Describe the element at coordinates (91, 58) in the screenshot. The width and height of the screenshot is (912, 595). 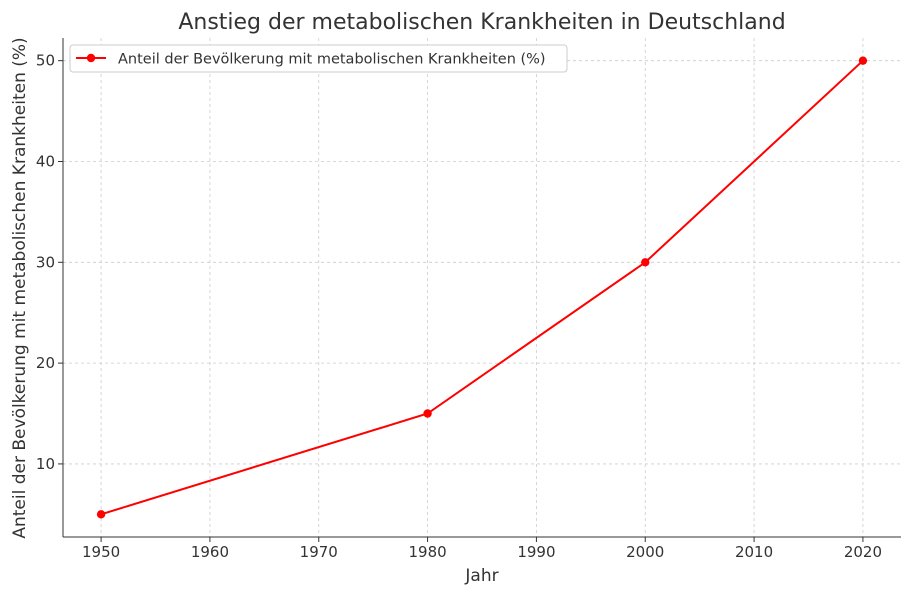
I see `legend-marker` at that location.